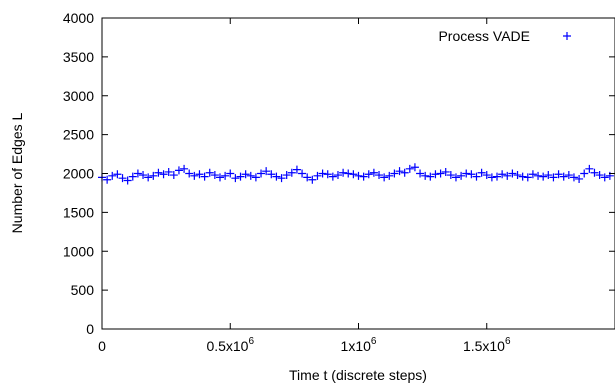 The height and width of the screenshot is (386, 615). I want to click on legend-marker, so click(567, 36).